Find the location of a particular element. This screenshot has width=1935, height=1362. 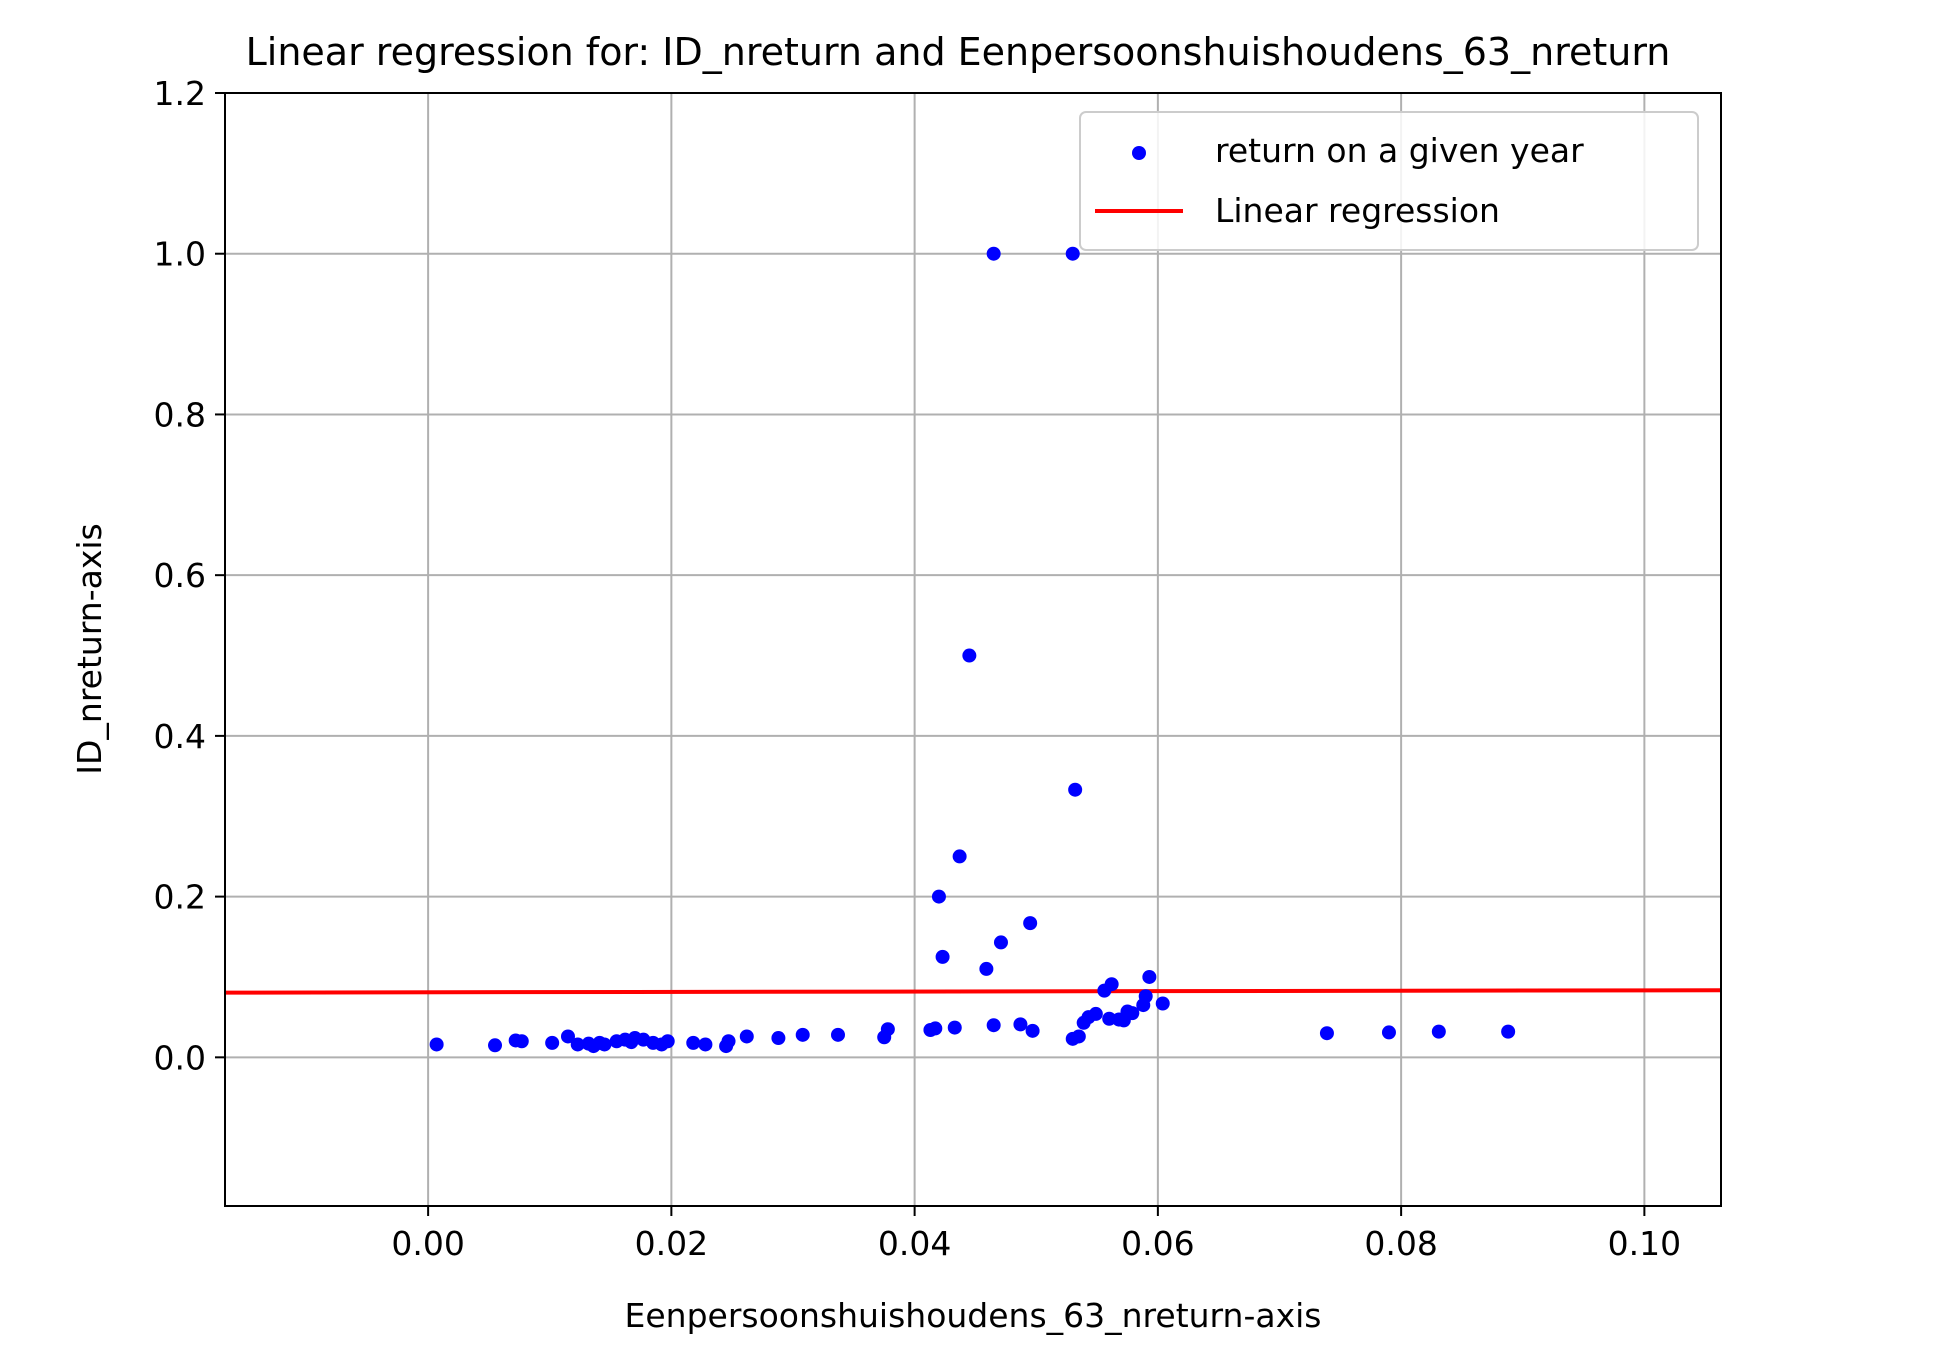

x-tick-label: 0.02 is located at coordinates (671, 1243).